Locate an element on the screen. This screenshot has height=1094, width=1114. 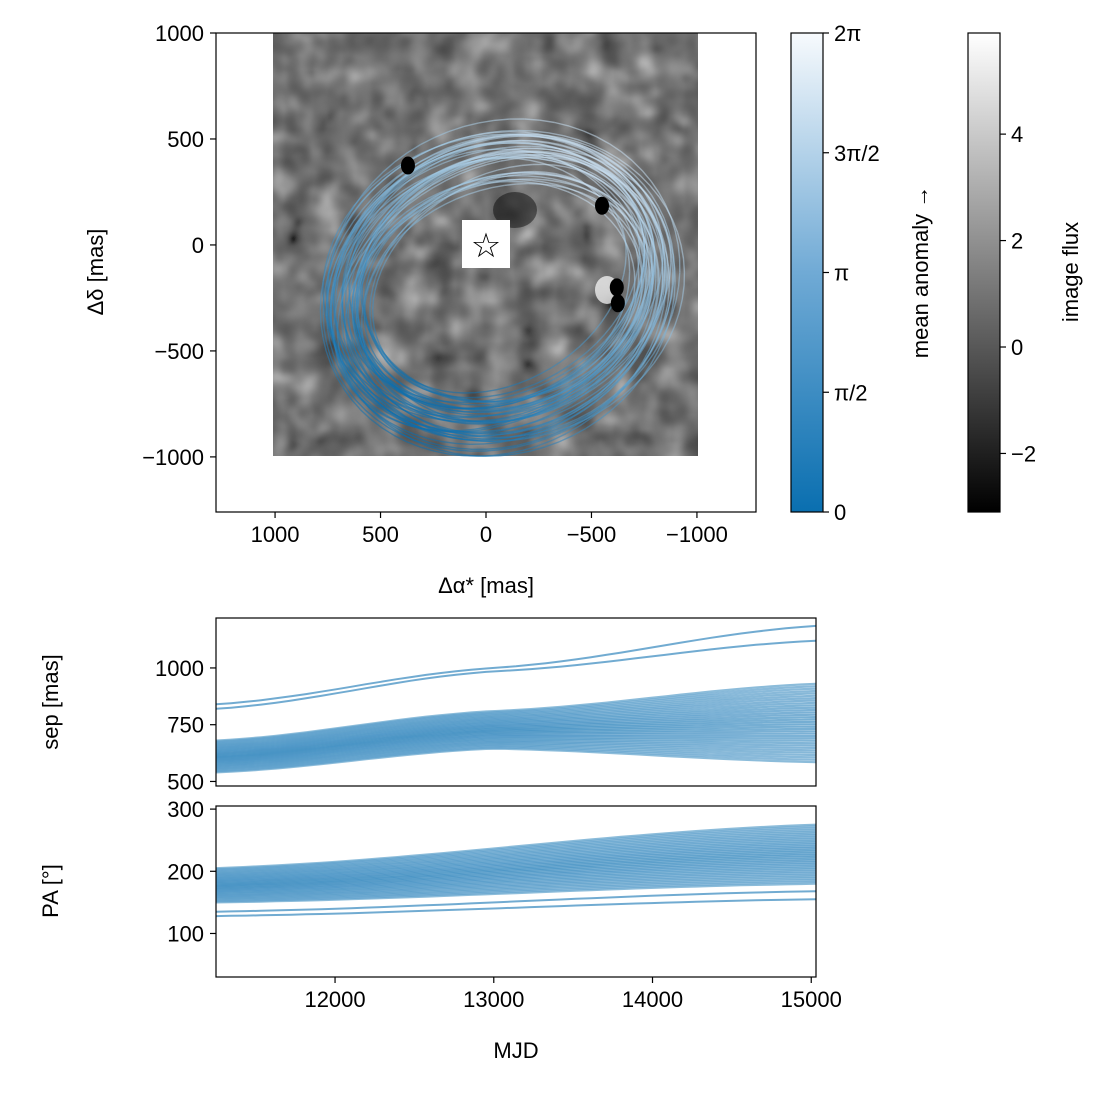
sky-y-tick-label-0: 1000 is located at coordinates (179, 33).